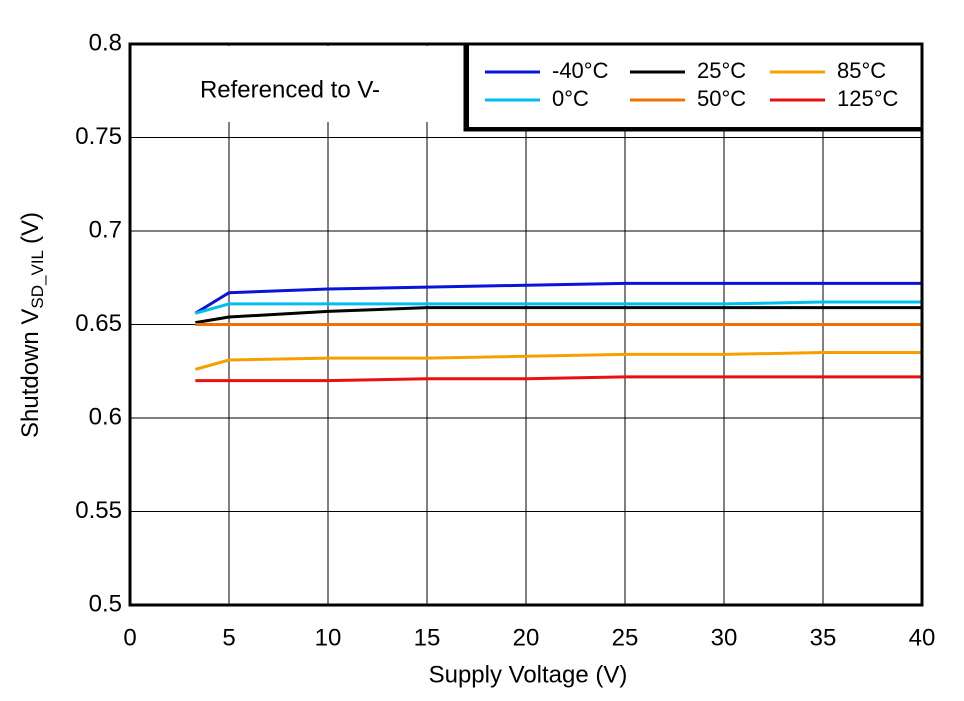  Describe the element at coordinates (98, 510) in the screenshot. I see `y-tick-label: 0.55` at that location.